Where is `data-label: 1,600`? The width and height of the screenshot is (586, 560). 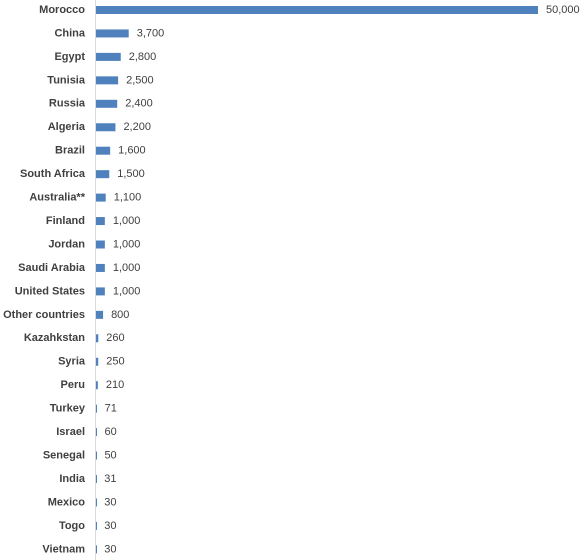 data-label: 1,600 is located at coordinates (132, 151).